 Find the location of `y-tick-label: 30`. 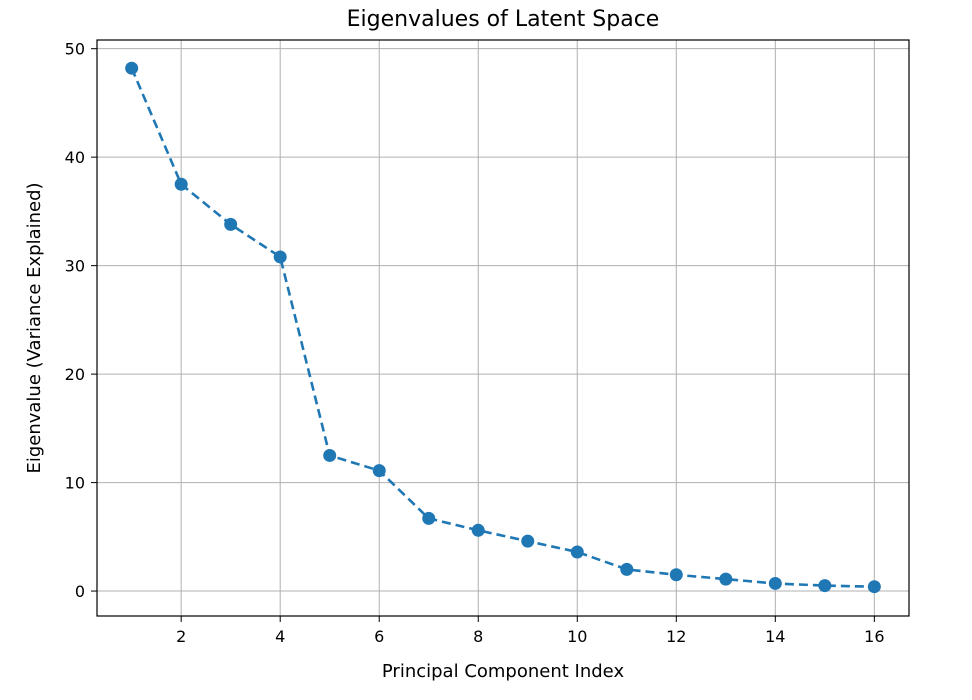

y-tick-label: 30 is located at coordinates (75, 266).